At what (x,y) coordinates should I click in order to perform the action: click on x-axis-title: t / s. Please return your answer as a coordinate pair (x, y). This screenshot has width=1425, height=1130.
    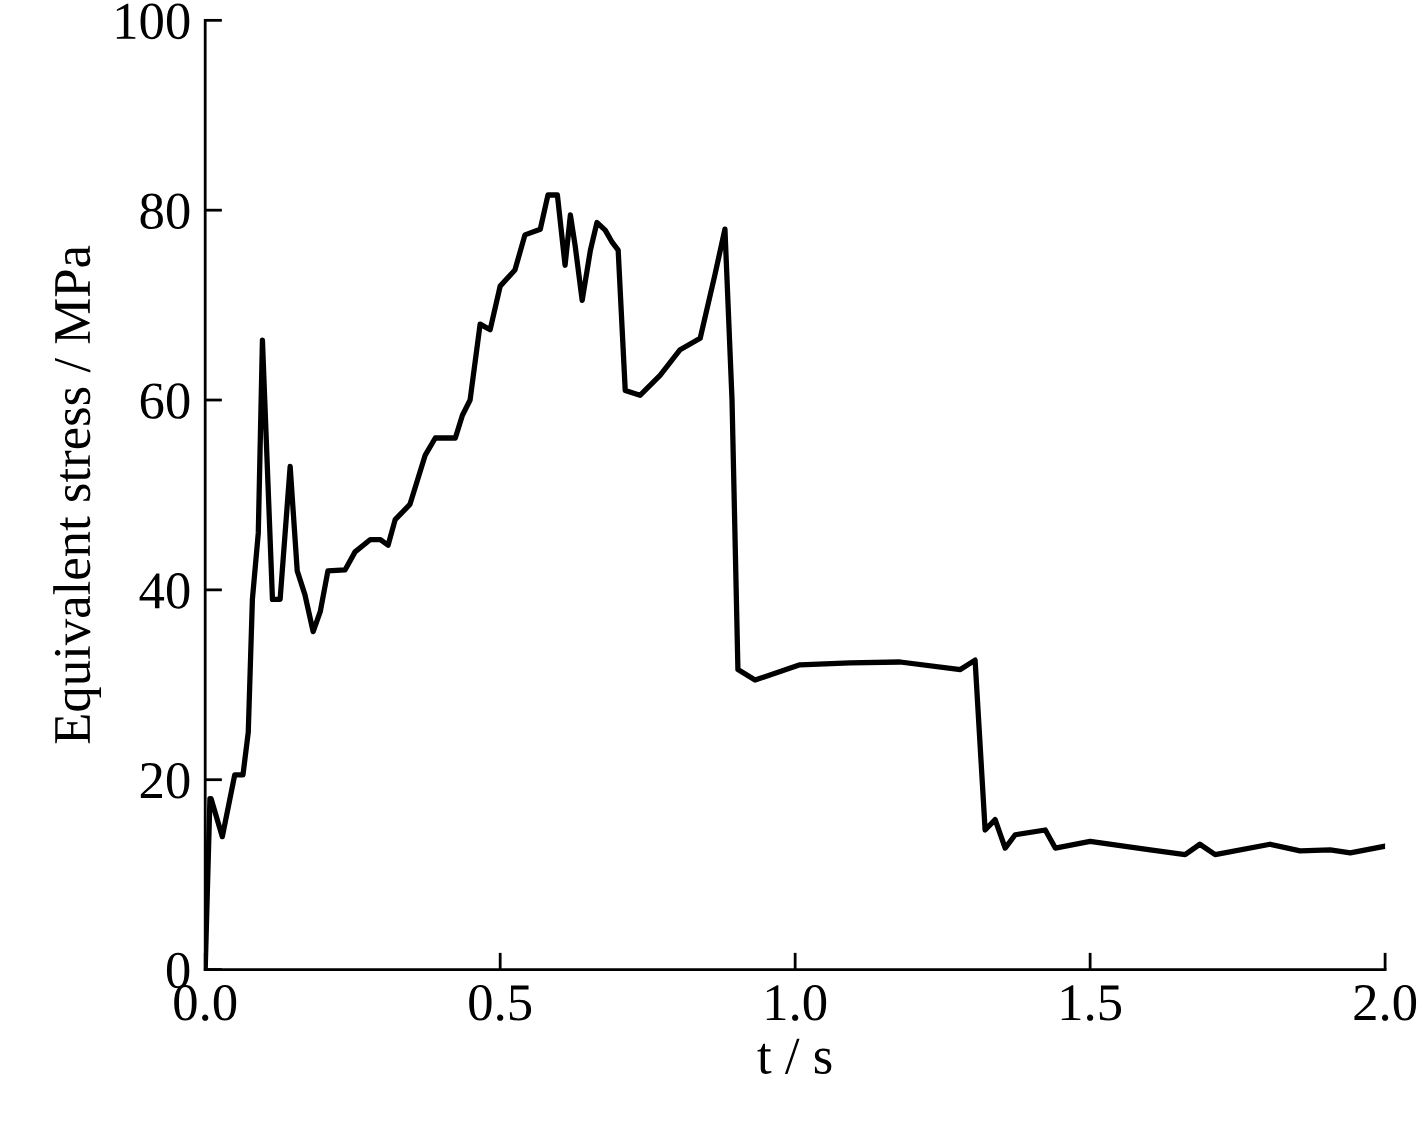
    Looking at the image, I should click on (794, 1056).